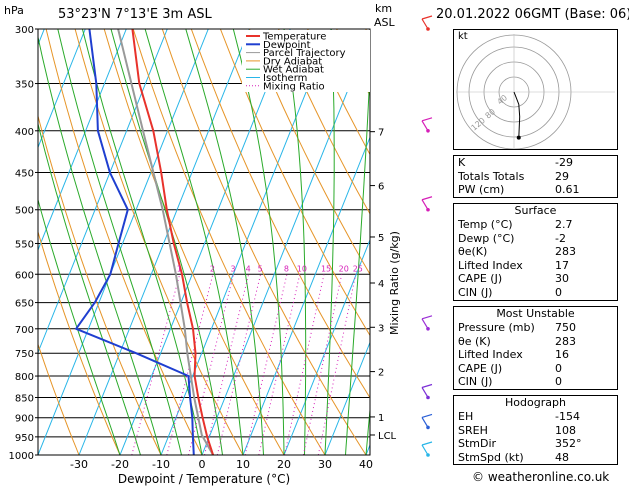 The image size is (629, 486). Describe the element at coordinates (510, 382) in the screenshot. I see `unstable-row: CIN (J) 0` at that location.